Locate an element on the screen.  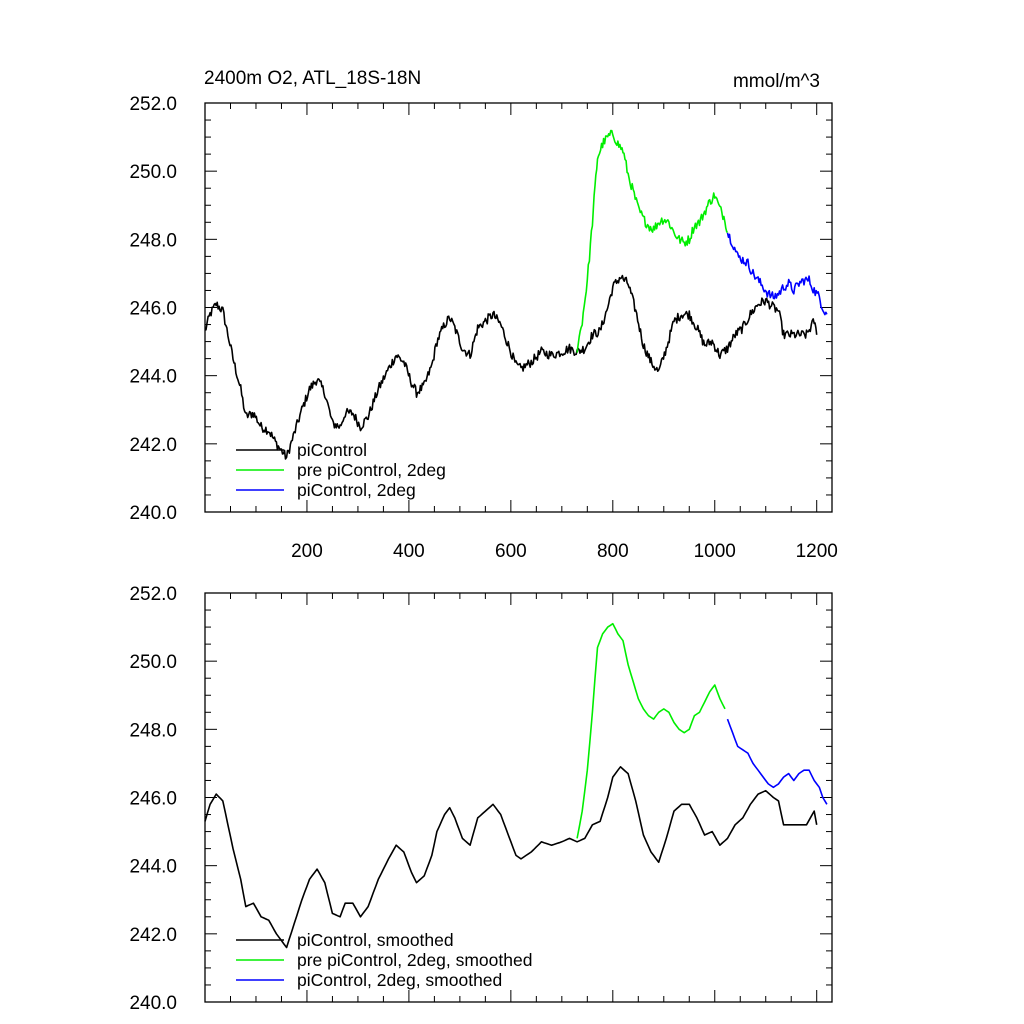
legend-label: pre piControl, 2deg is located at coordinates (371, 470).